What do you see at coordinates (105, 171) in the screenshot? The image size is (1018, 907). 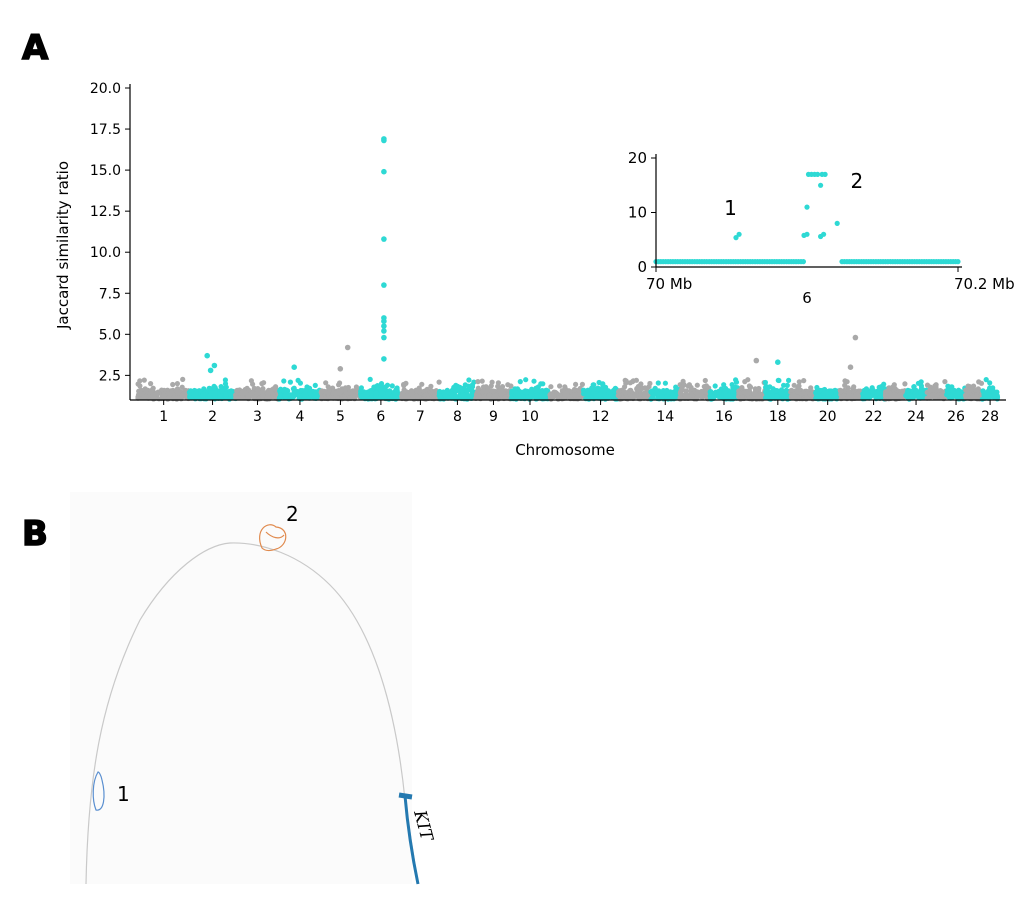 I see `y-tick-label: 15.0` at bounding box center [105, 171].